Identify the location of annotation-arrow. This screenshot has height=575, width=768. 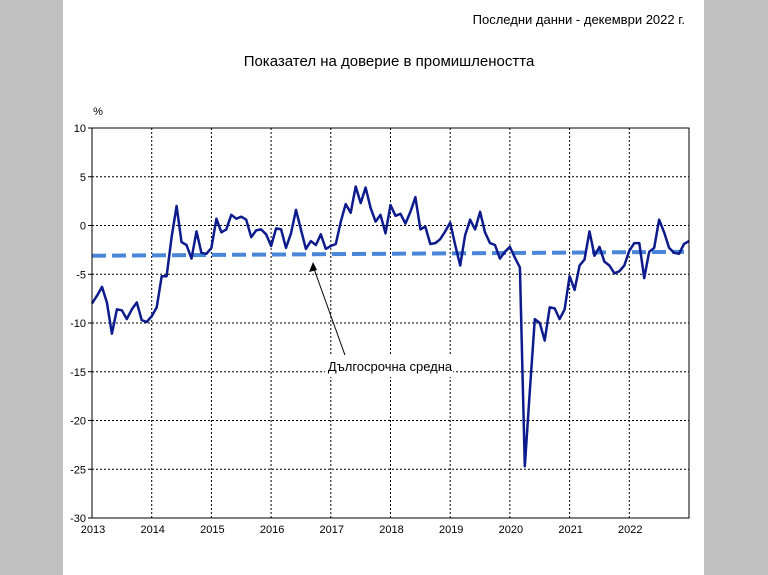
(329, 312).